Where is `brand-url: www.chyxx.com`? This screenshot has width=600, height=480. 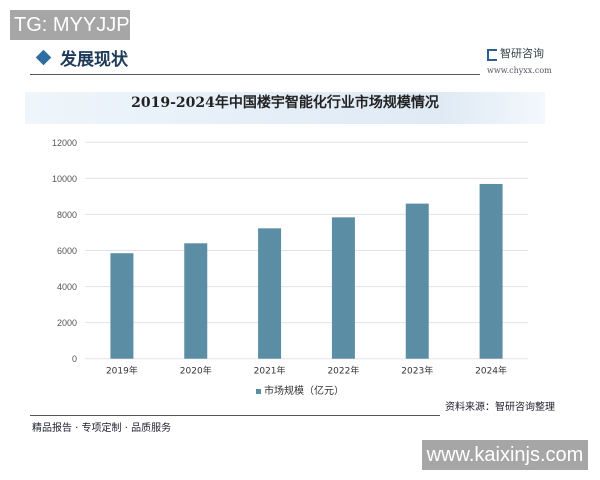 brand-url: www.chyxx.com is located at coordinates (519, 70).